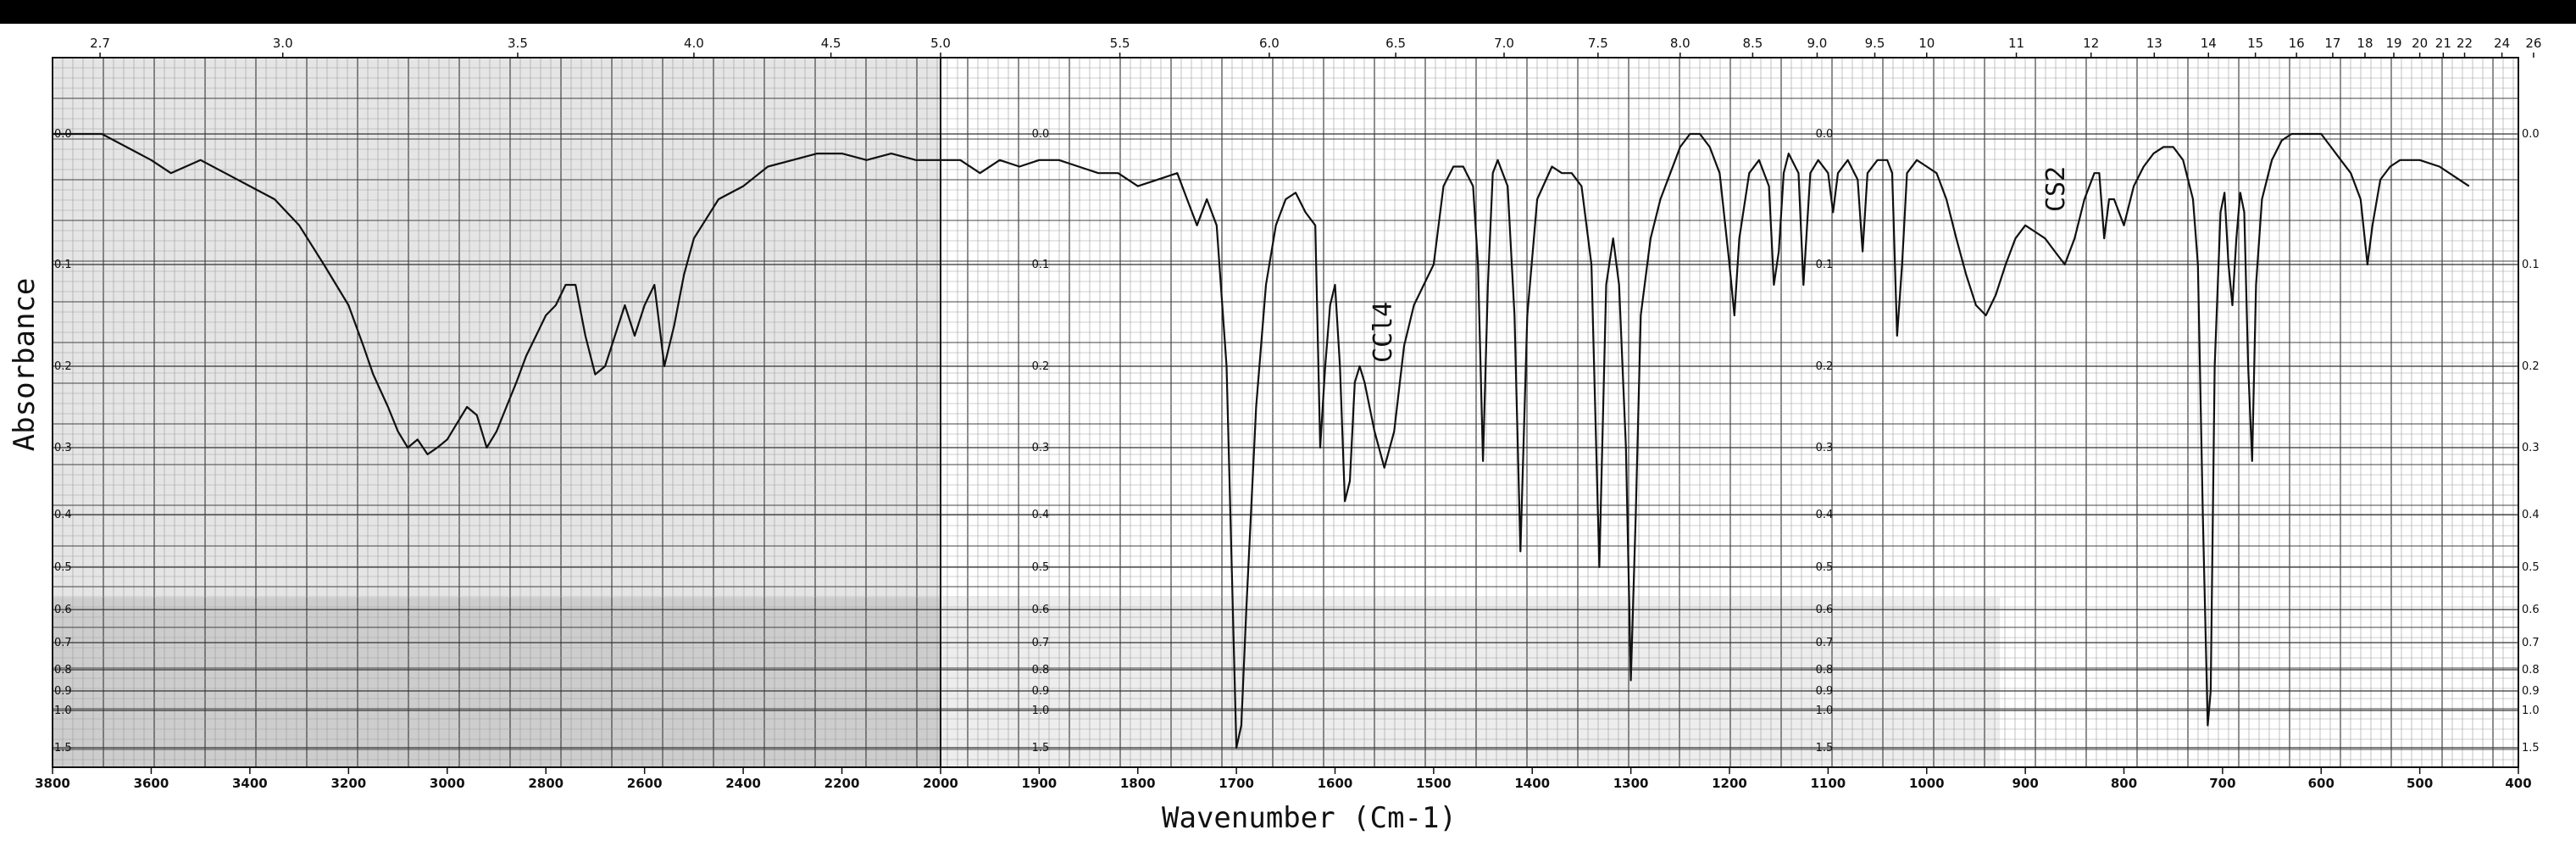 This screenshot has width=2576, height=841. I want to click on top-tick-label: 2.7, so click(100, 43).